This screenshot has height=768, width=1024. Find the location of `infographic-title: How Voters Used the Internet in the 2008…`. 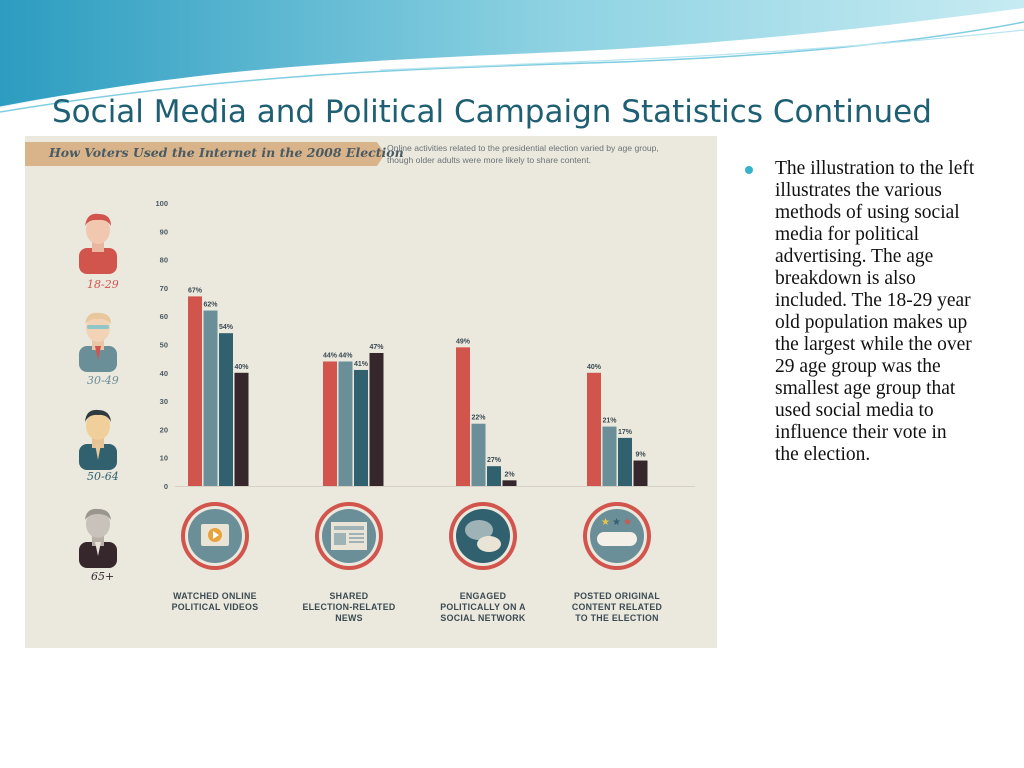

infographic-title: How Voters Used the Internet in the 2008… is located at coordinates (226, 152).